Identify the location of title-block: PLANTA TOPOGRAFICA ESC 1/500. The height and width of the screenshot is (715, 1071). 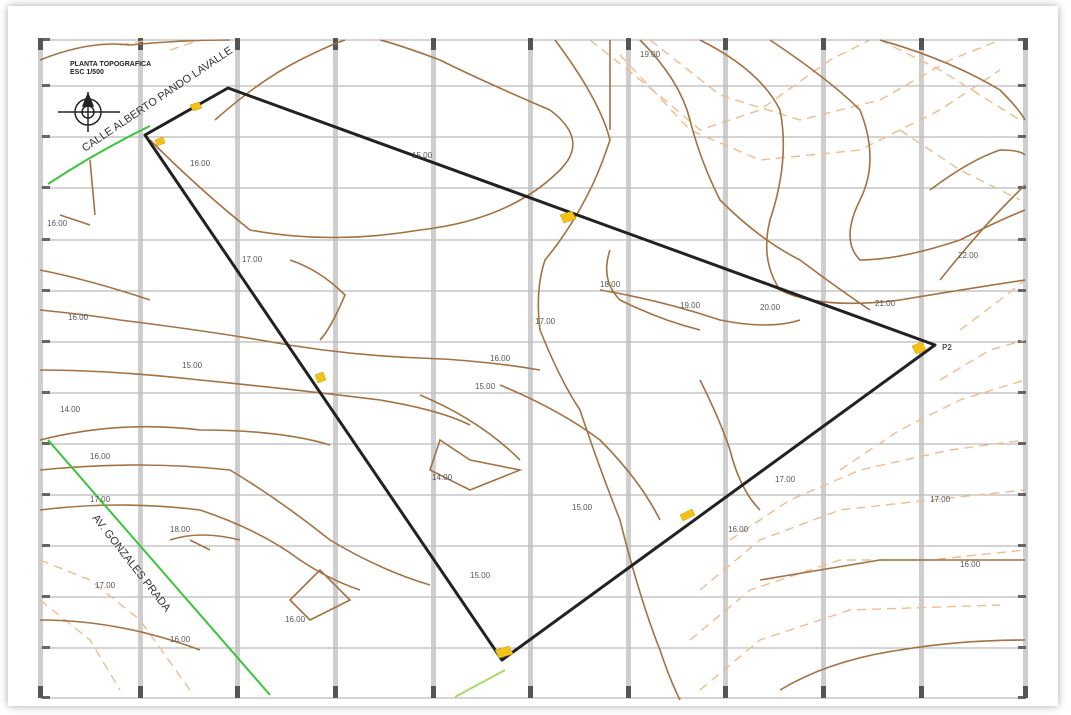
(110, 68).